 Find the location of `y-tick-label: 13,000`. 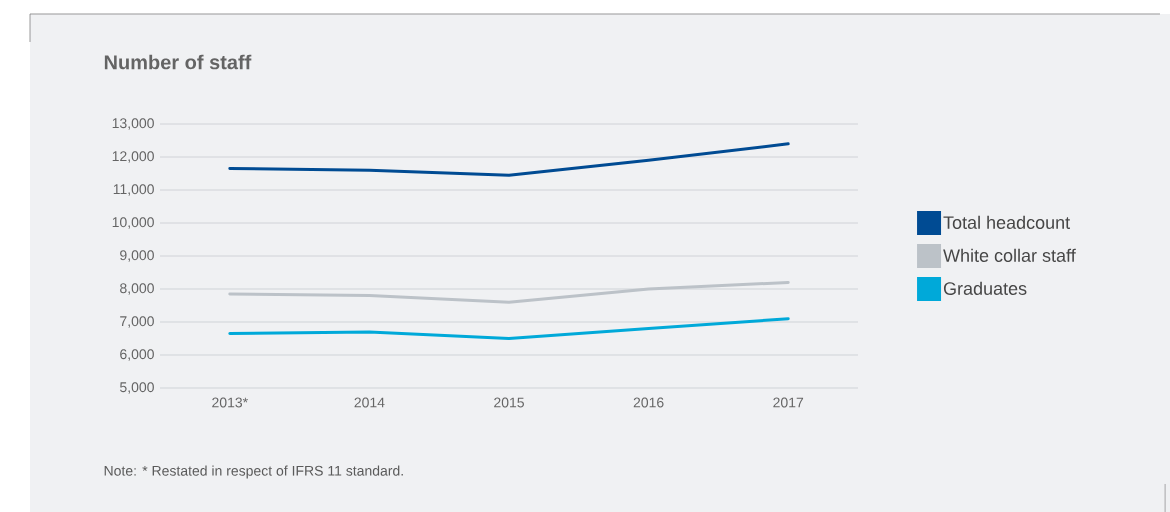

y-tick-label: 13,000 is located at coordinates (133, 124).